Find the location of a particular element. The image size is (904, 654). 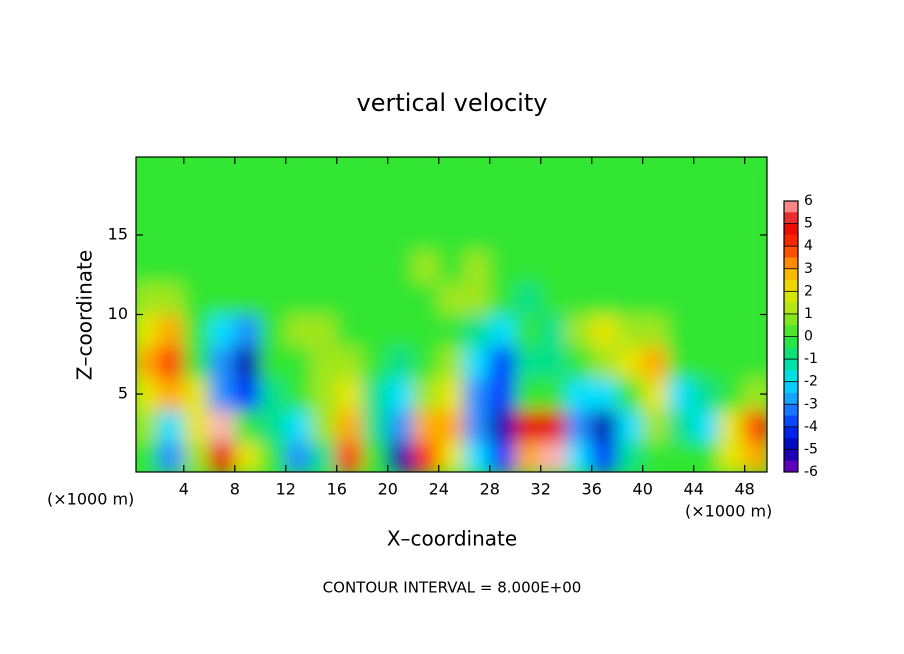

x-tick-label: 44 is located at coordinates (694, 489).